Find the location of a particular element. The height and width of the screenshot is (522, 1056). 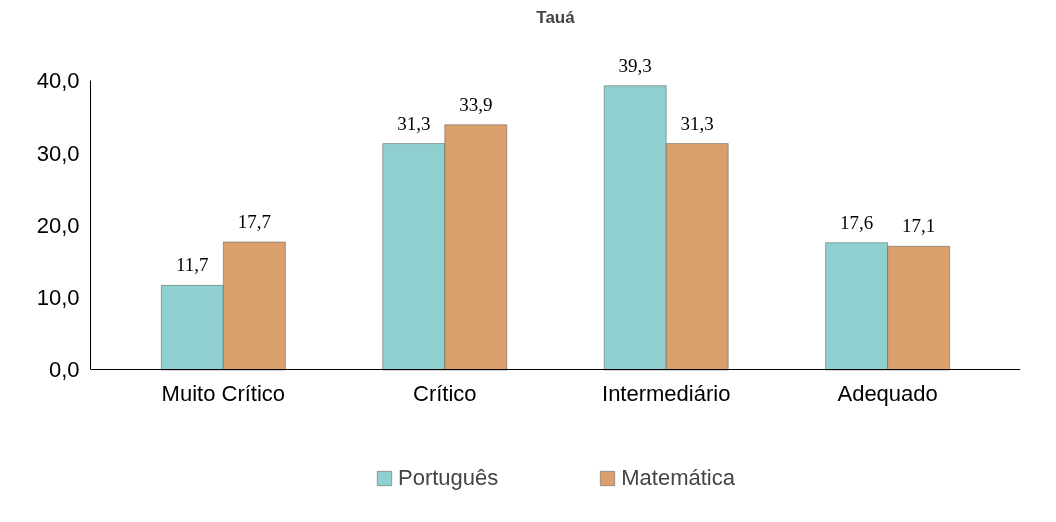

data-label: 17,1 is located at coordinates (919, 226).